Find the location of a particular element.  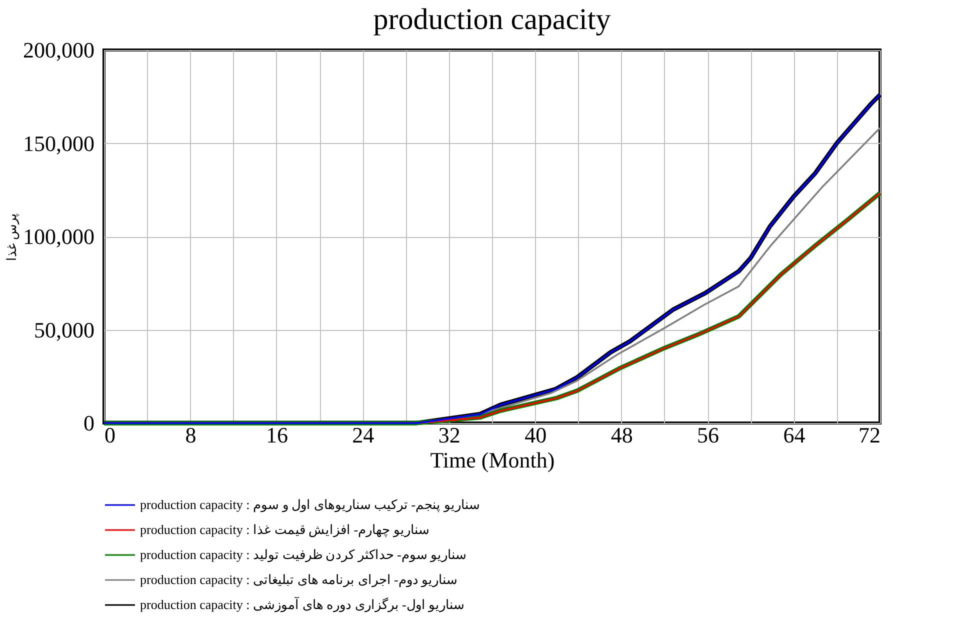

legend-label: production capacity : سناریو پنجم- ترکیب سناریوهای اول و سوم is located at coordinates (310, 505).